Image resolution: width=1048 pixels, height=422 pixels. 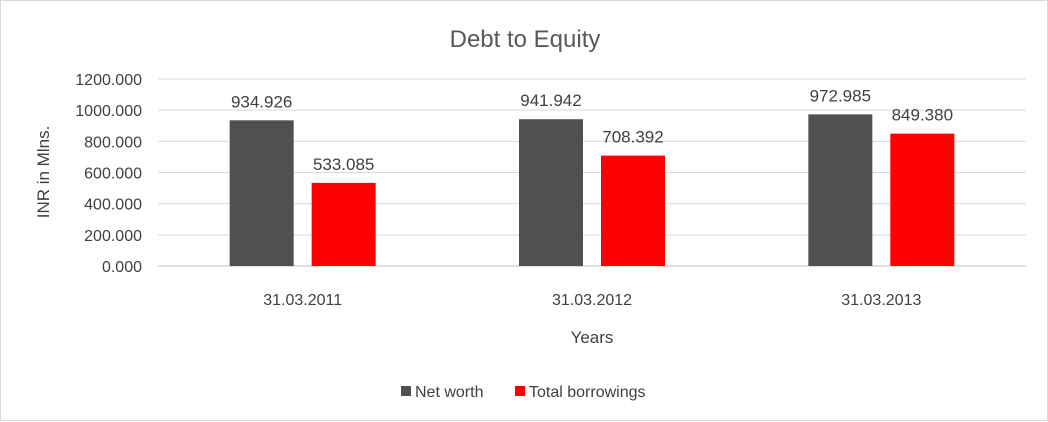 I want to click on data-label: 708.392, so click(x=632, y=137).